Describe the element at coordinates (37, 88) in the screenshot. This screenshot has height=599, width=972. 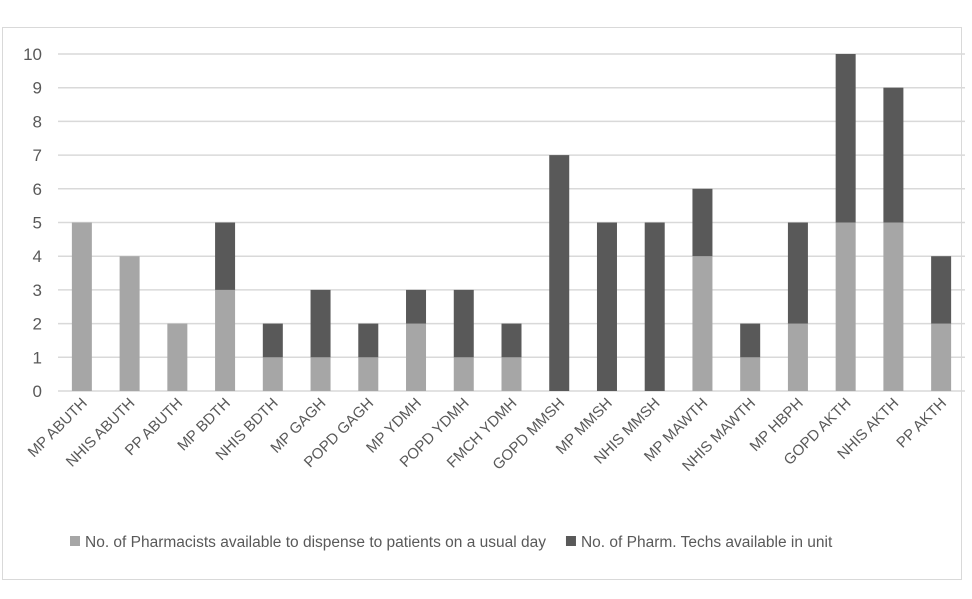
I see `y-tick-label: 9` at that location.